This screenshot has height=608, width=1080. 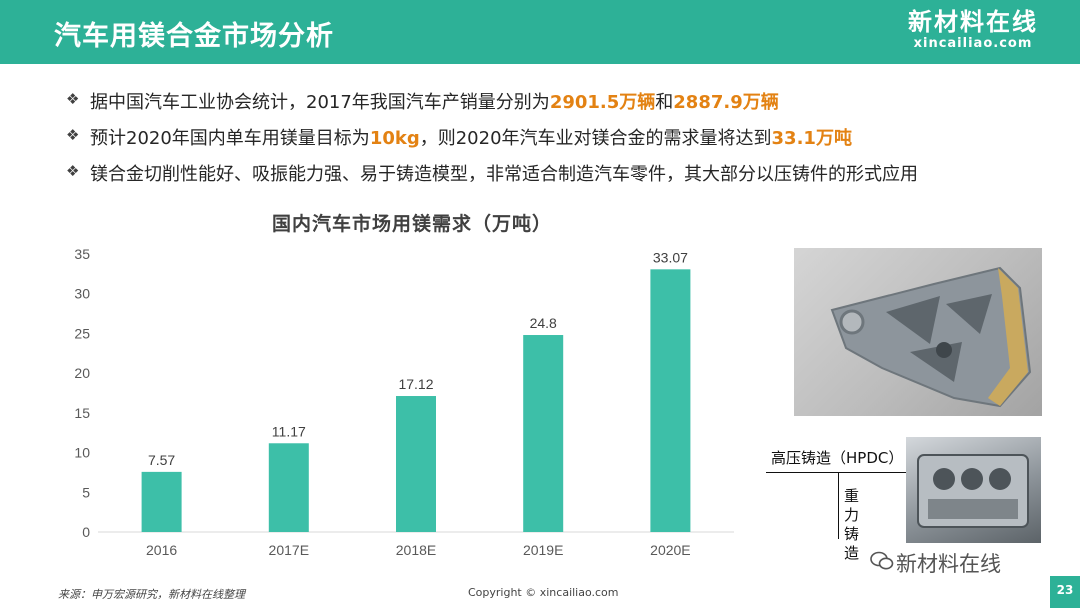 What do you see at coordinates (82, 453) in the screenshot?
I see `y-tick-label: 10` at bounding box center [82, 453].